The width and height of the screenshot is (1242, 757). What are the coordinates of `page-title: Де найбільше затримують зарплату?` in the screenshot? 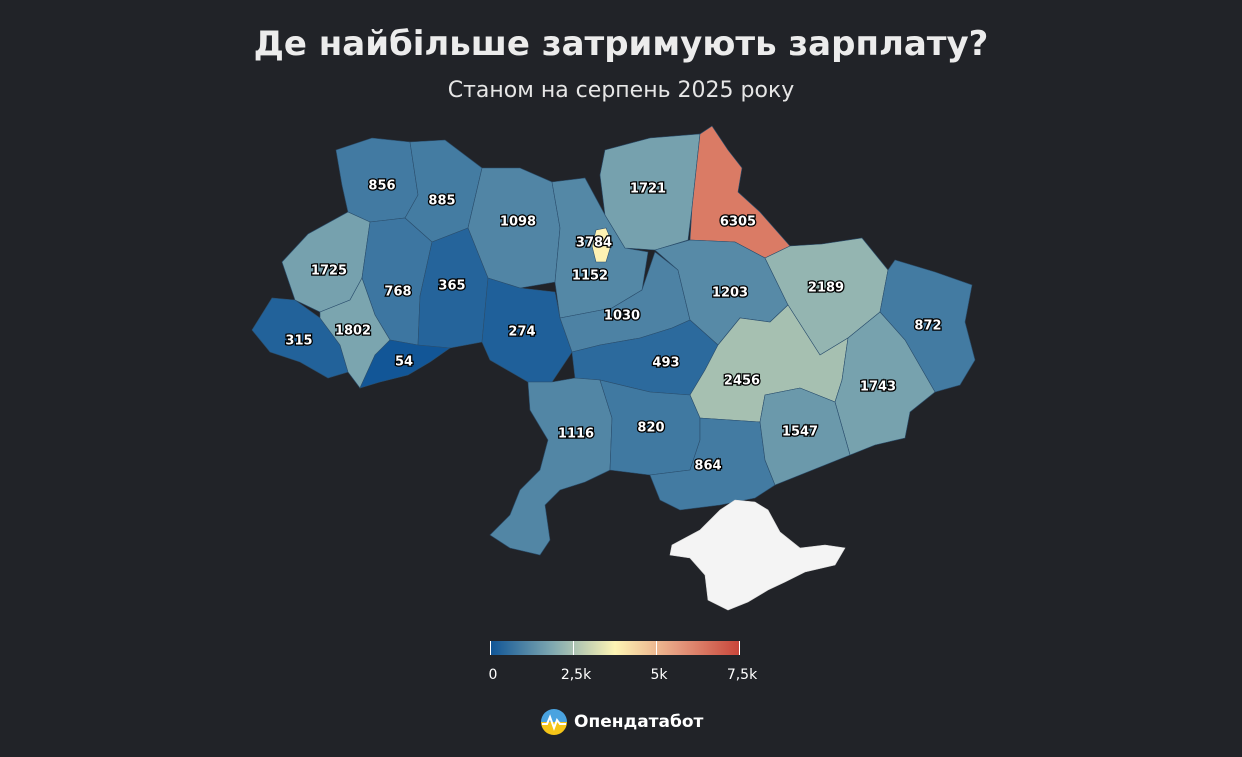 It's located at (621, 44).